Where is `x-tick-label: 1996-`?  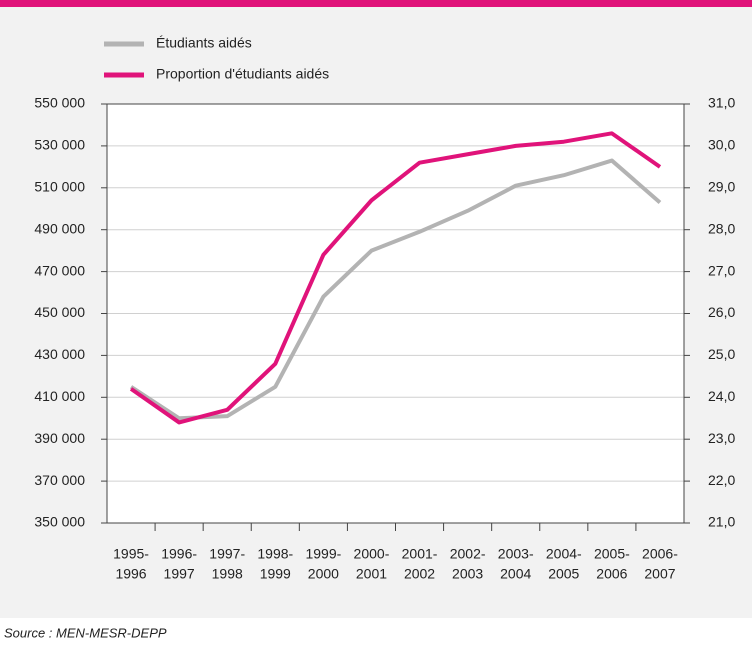
x-tick-label: 1996- is located at coordinates (179, 554).